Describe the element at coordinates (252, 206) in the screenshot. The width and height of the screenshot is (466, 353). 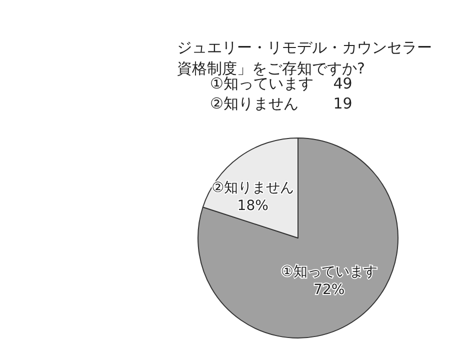
I see `data-label: 18%` at that location.